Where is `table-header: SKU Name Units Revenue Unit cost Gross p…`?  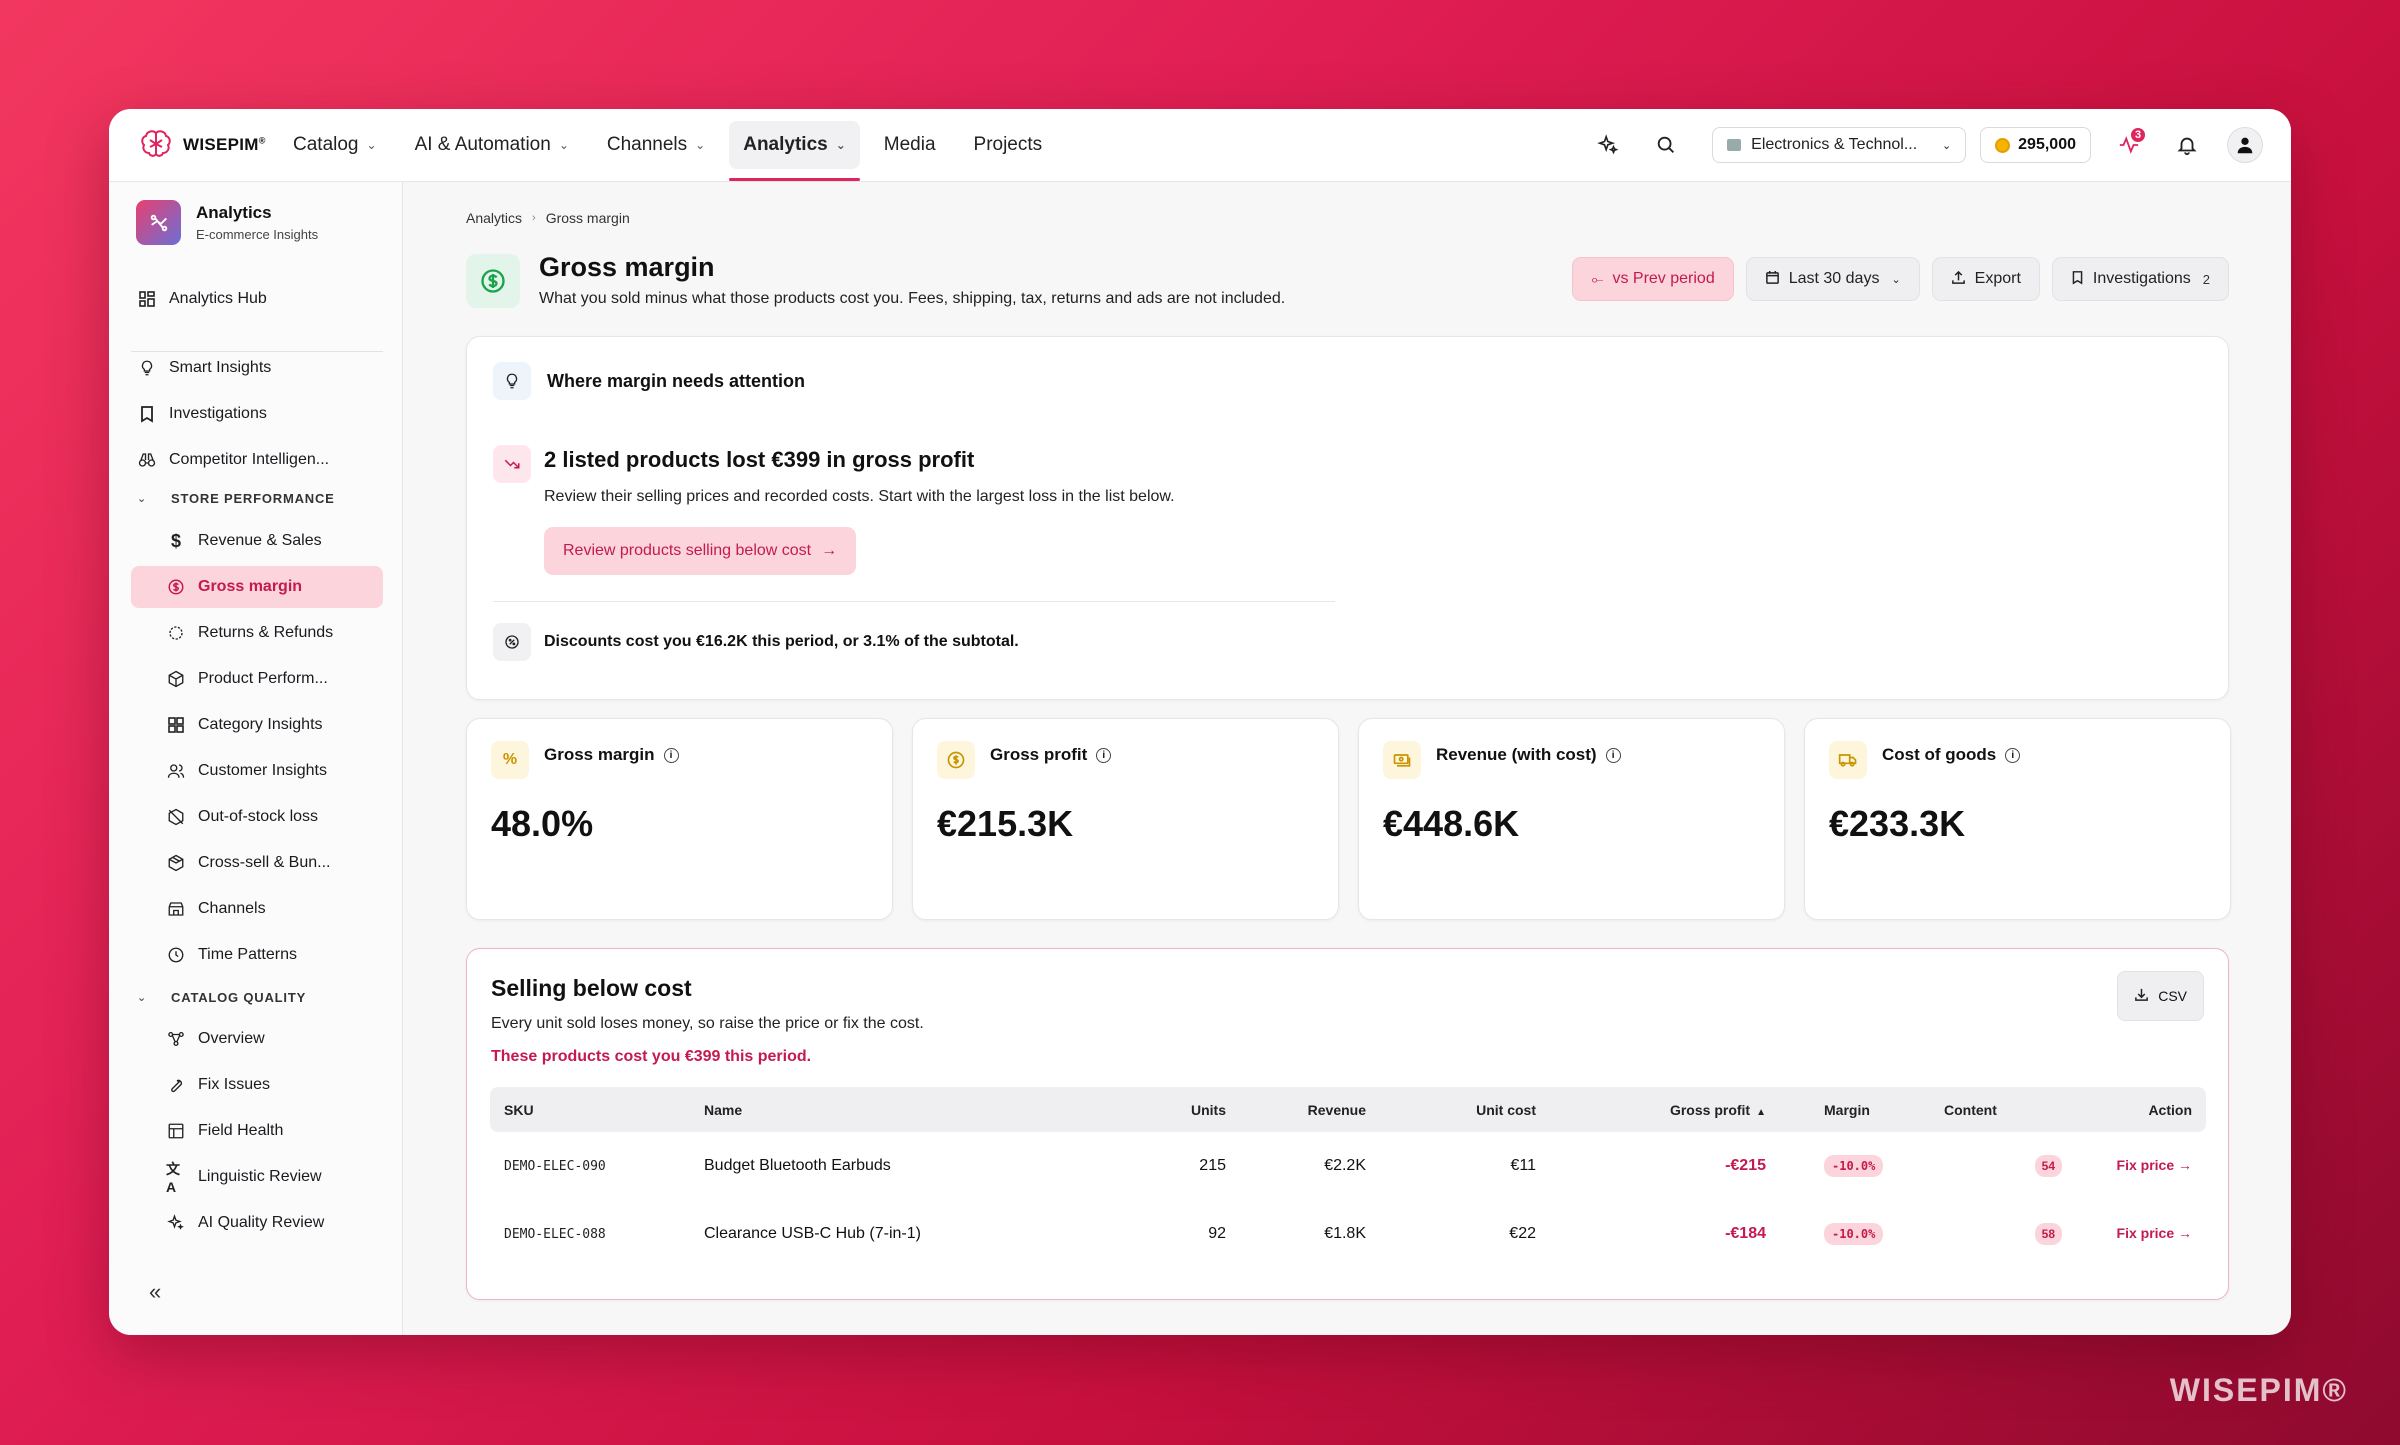
table-header: SKU Name Units Revenue Unit cost Gross p… is located at coordinates (1348, 1109).